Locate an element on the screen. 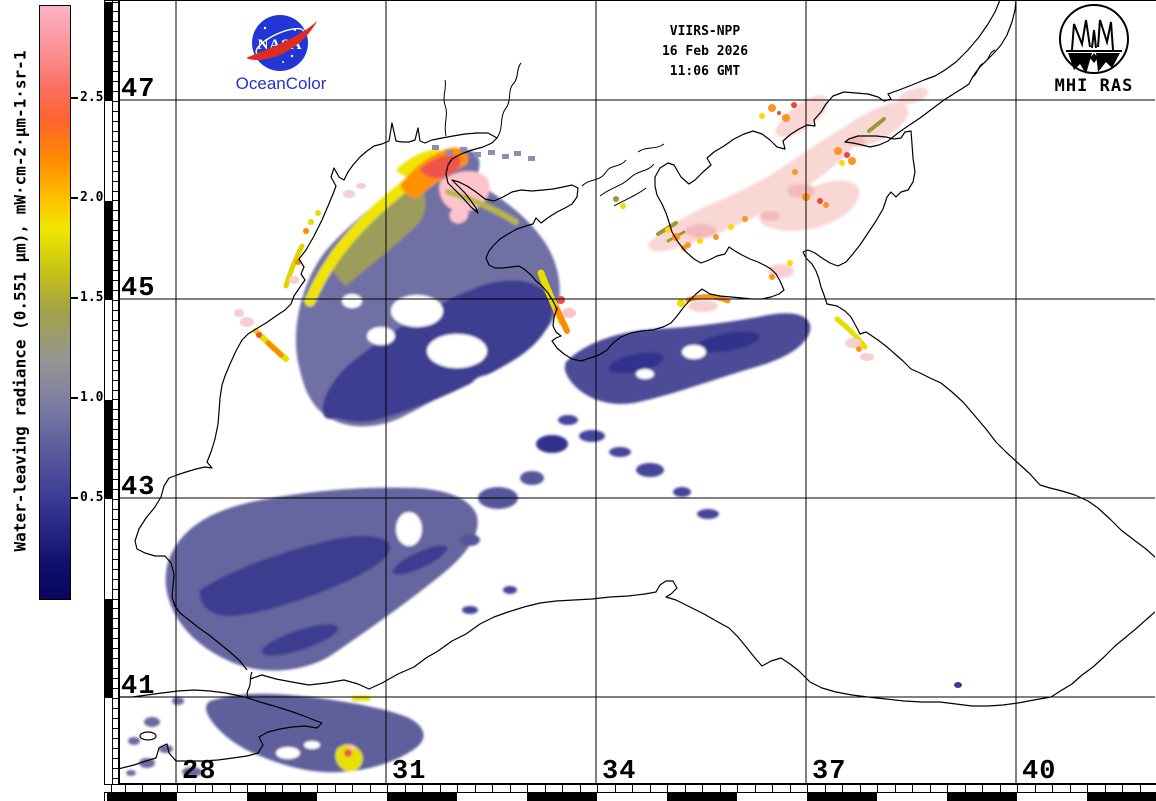  colorbar-tick-label: 1.0 is located at coordinates (92, 397).